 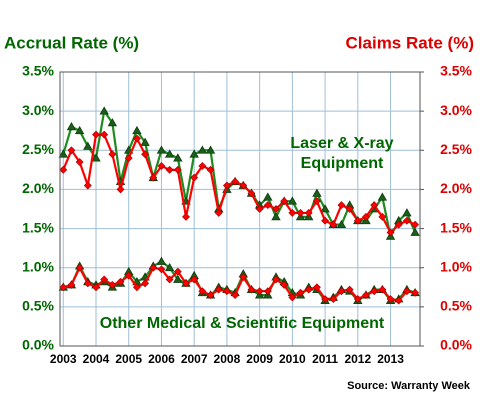 I want to click on y2-tick-label: 3.0%, so click(x=456, y=110).